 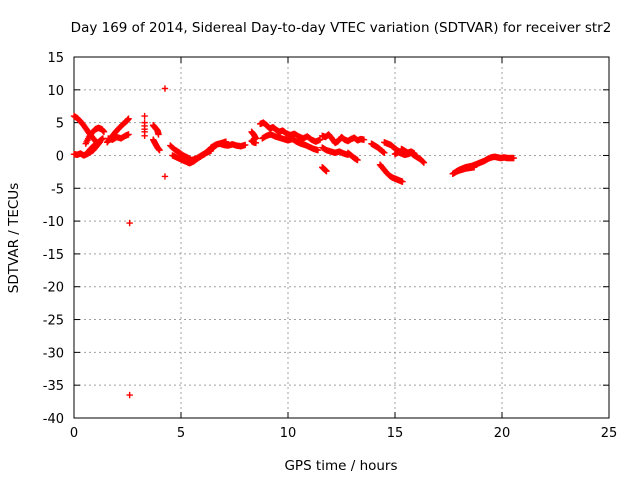 What do you see at coordinates (288, 433) in the screenshot?
I see `x-tick-label: 10` at bounding box center [288, 433].